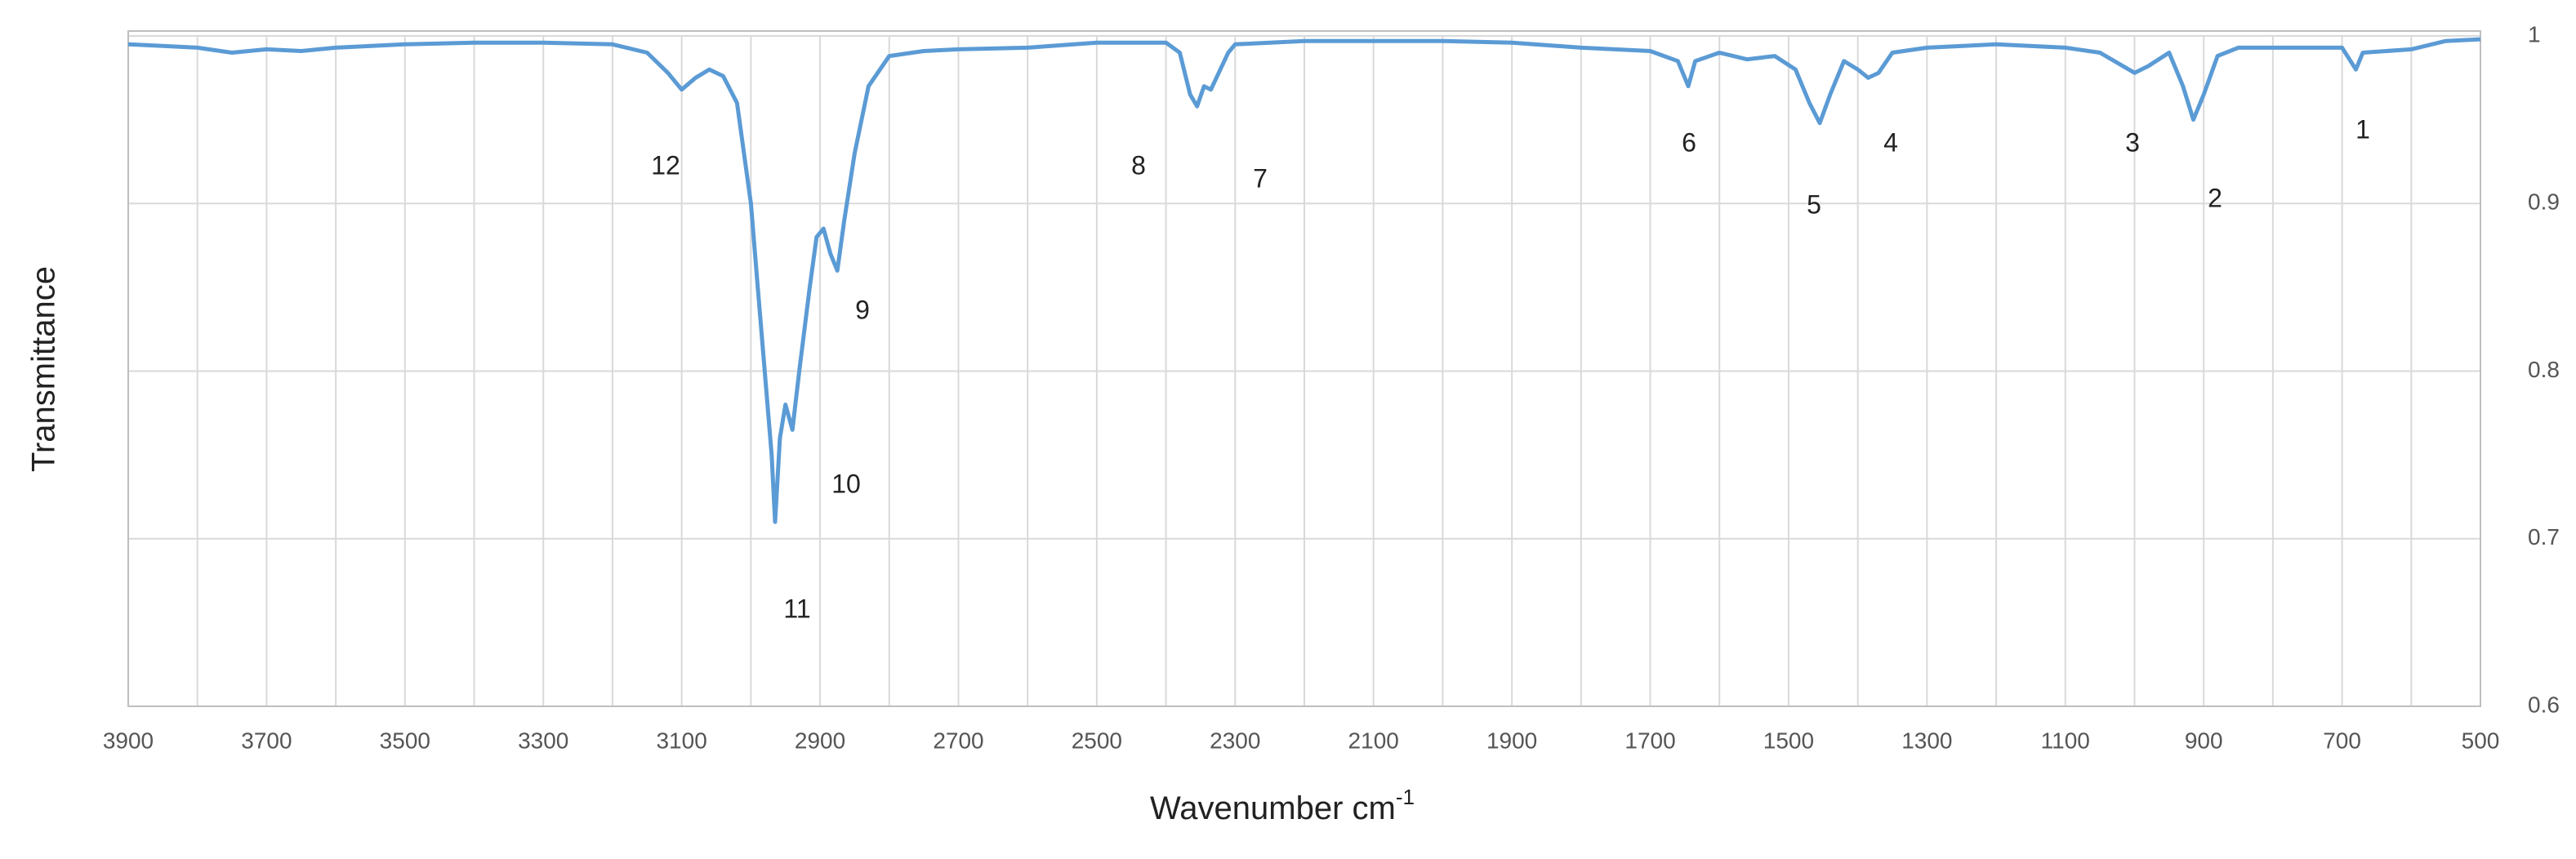 The width and height of the screenshot is (2576, 859). What do you see at coordinates (1689, 142) in the screenshot?
I see `peak-label: 6` at bounding box center [1689, 142].